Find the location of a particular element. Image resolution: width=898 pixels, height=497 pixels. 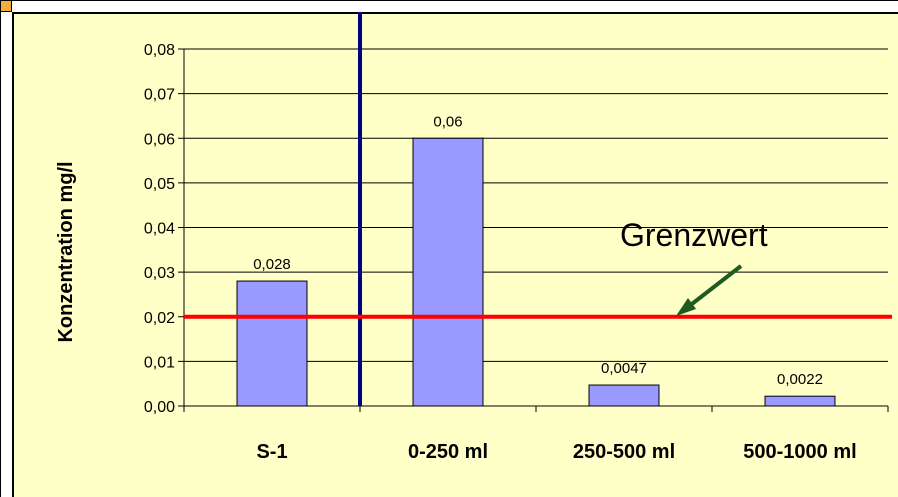

y-tick-label: 0,05 is located at coordinates (159, 184).